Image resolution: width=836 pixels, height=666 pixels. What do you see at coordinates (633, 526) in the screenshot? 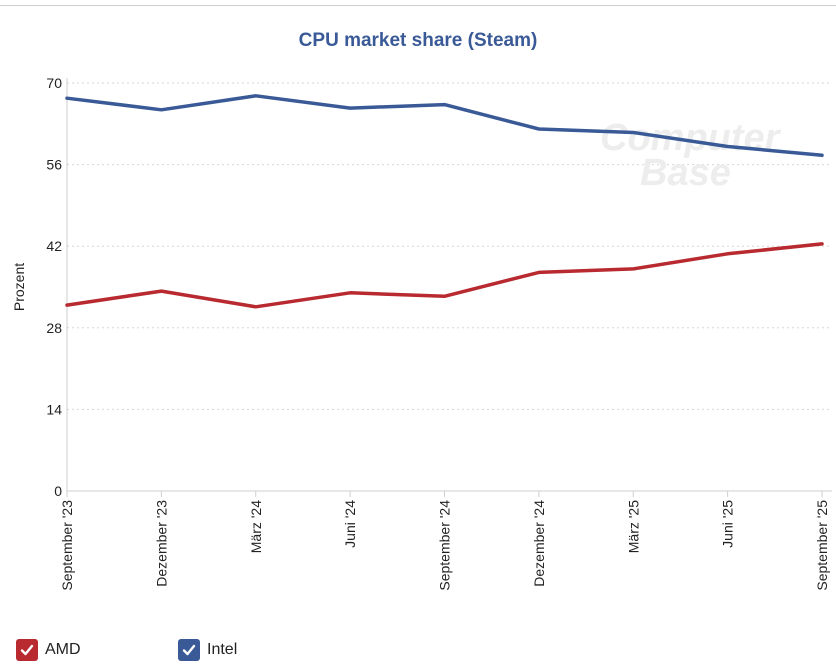
I see `x-tick-label: März '25` at bounding box center [633, 526].